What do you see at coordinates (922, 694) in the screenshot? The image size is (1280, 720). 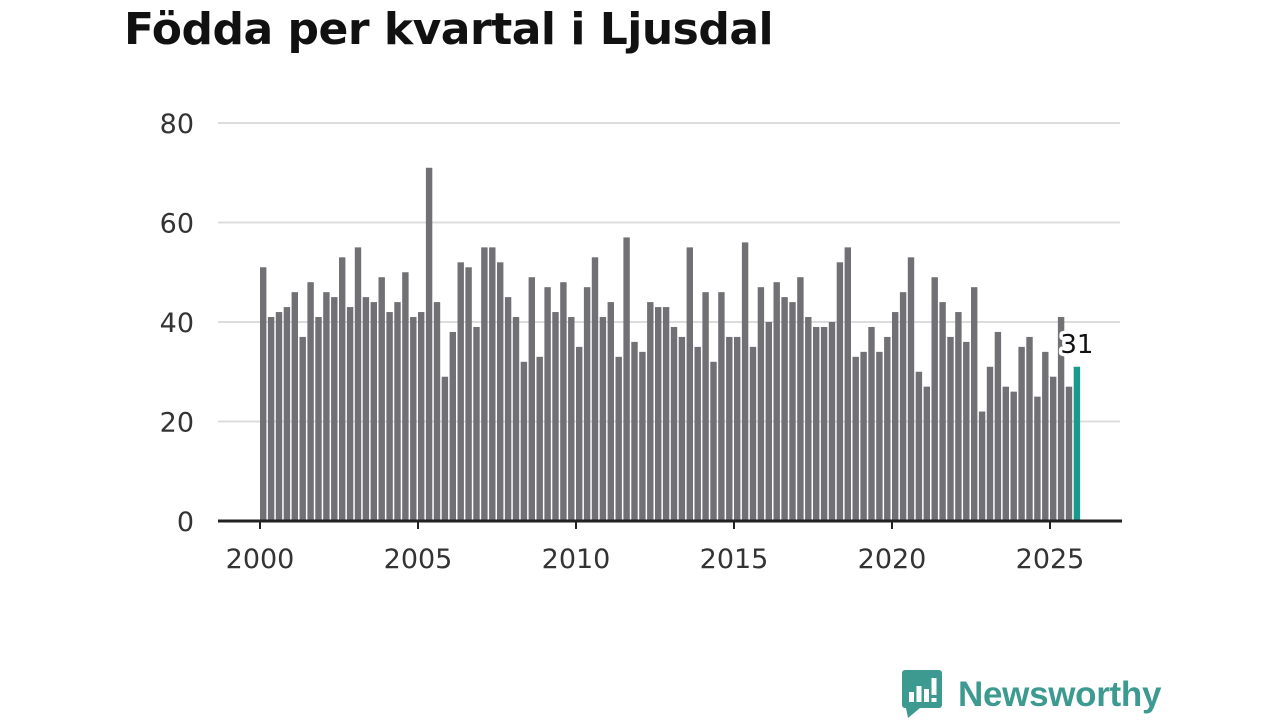 I see `newsworthy-logo-icon` at bounding box center [922, 694].